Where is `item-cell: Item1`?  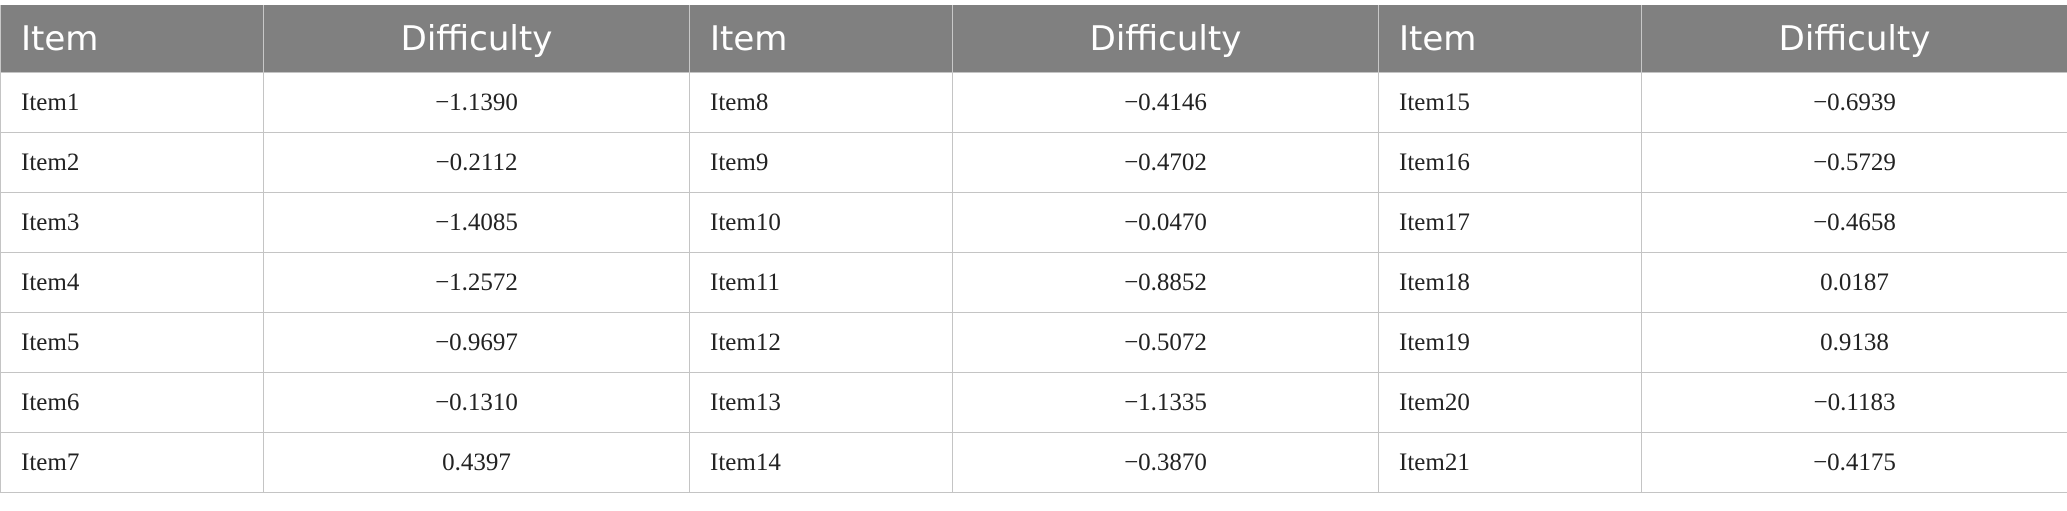 item-cell: Item1 is located at coordinates (132, 102).